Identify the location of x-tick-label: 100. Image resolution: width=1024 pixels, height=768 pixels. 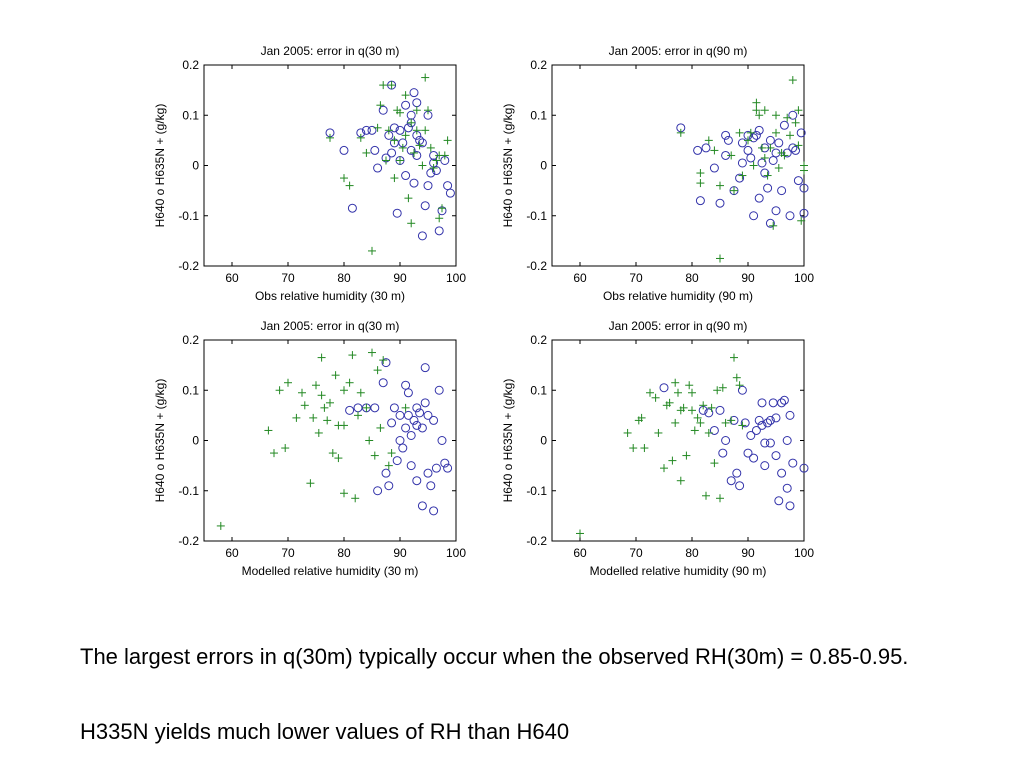
(804, 553).